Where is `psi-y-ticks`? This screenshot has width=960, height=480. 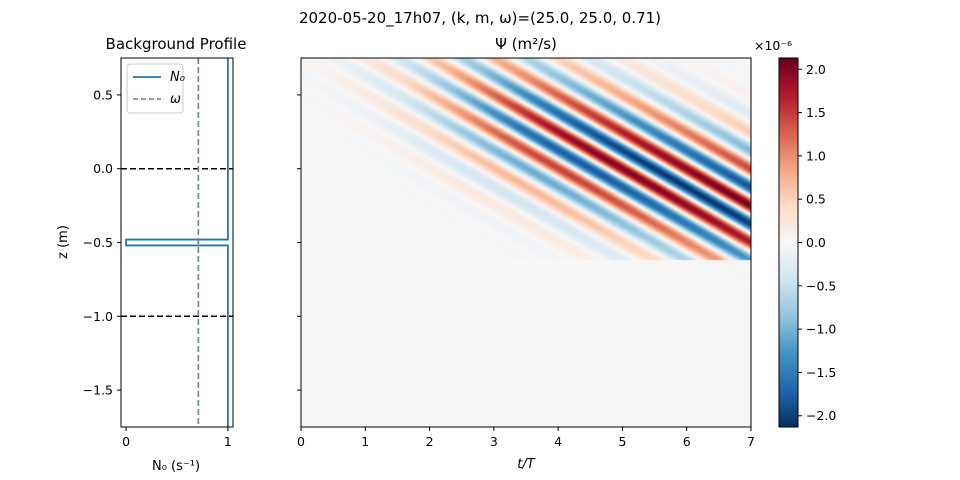 psi-y-ticks is located at coordinates (299, 242).